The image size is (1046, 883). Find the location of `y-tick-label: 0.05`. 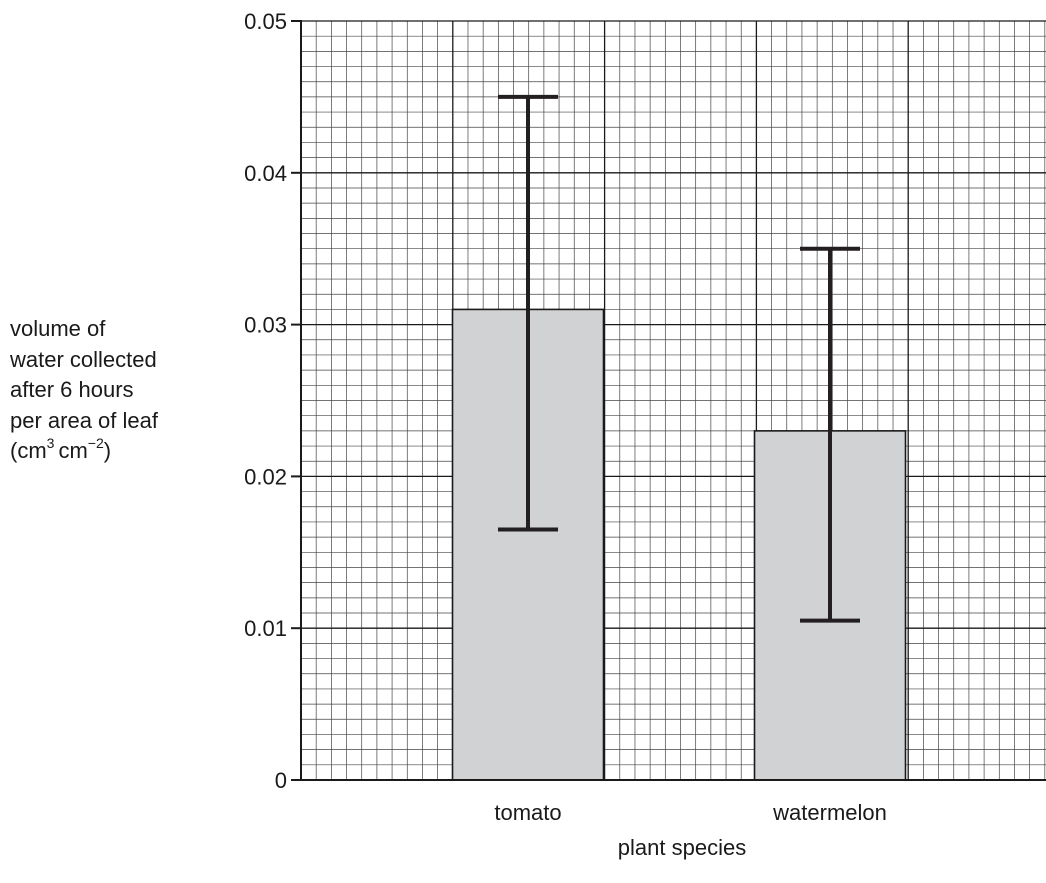

y-tick-label: 0.05 is located at coordinates (265, 21).